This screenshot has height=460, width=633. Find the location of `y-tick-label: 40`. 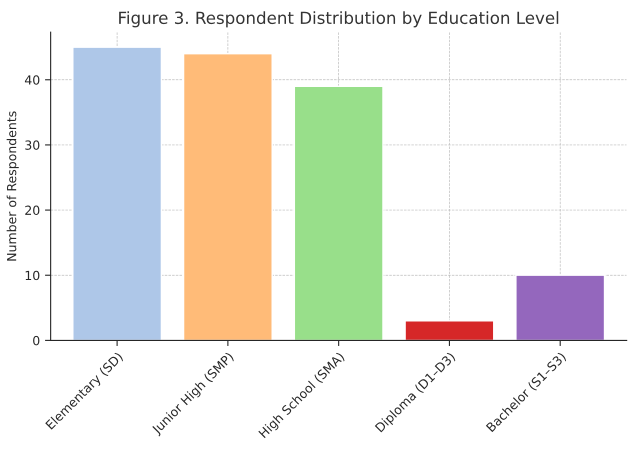

y-tick-label: 40 is located at coordinates (32, 80).